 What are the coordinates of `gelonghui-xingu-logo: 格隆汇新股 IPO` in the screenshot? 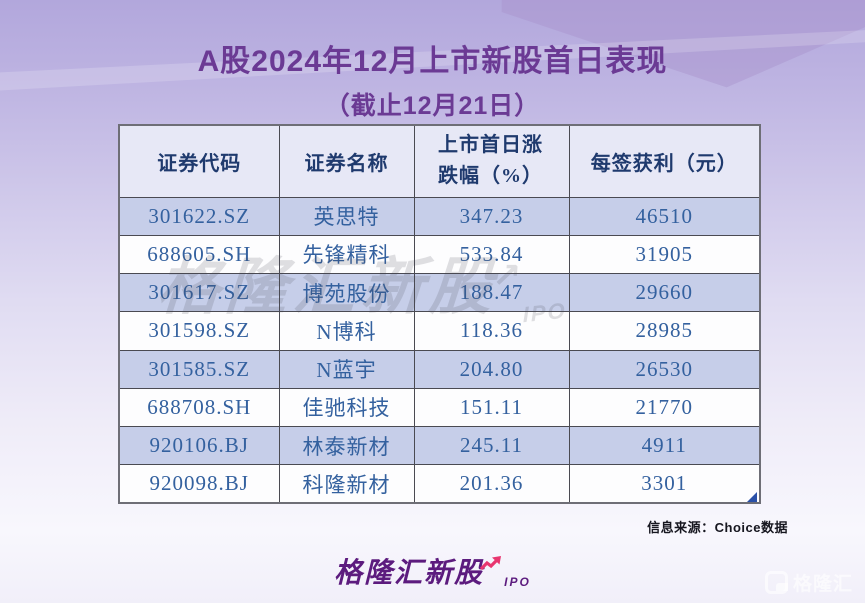 It's located at (432, 571).